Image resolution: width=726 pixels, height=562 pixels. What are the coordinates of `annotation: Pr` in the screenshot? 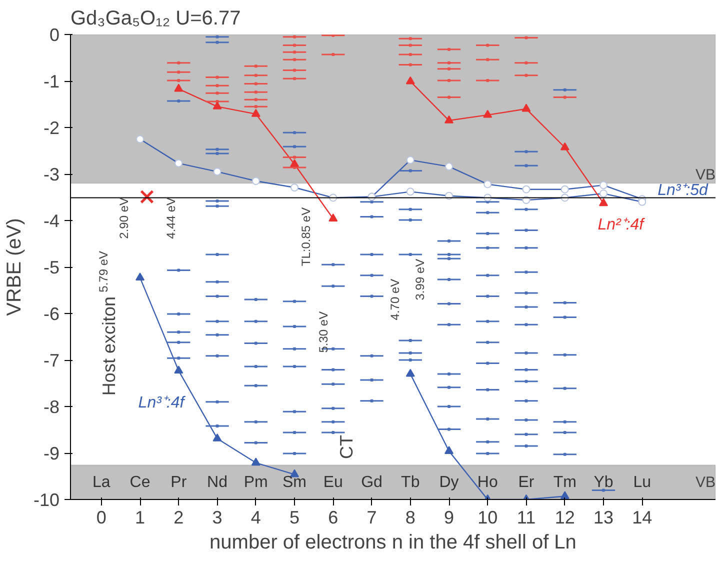 It's located at (179, 482).